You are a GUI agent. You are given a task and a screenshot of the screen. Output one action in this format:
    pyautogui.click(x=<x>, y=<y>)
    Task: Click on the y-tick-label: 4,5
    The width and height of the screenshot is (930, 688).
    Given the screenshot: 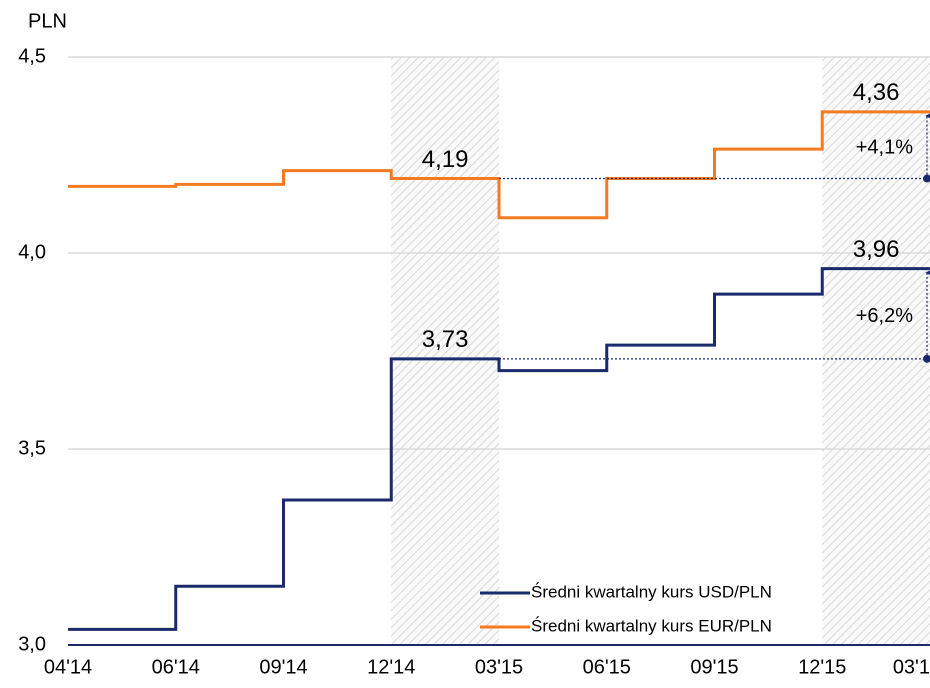 What is the action you would take?
    pyautogui.click(x=32, y=56)
    